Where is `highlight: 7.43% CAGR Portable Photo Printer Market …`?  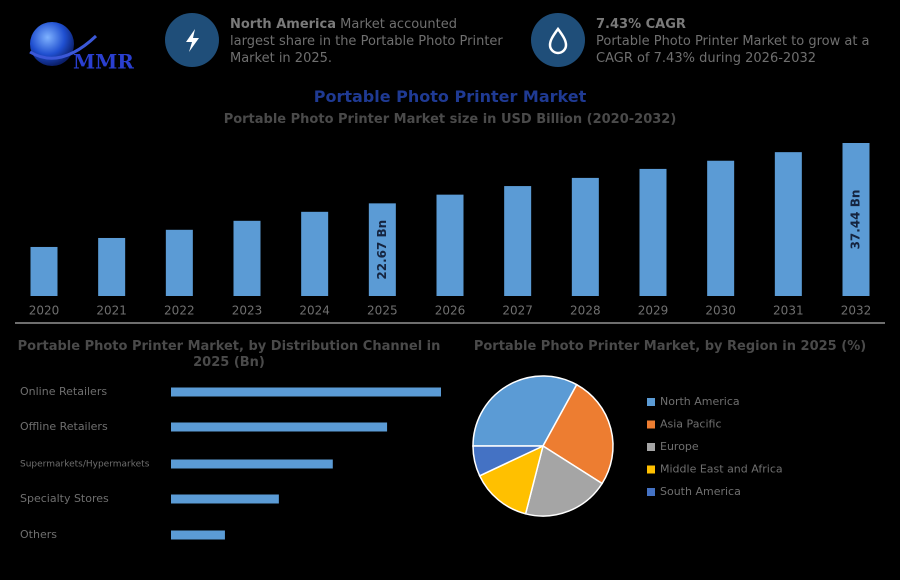 highlight: 7.43% CAGR Portable Photo Printer Market … is located at coordinates (733, 41).